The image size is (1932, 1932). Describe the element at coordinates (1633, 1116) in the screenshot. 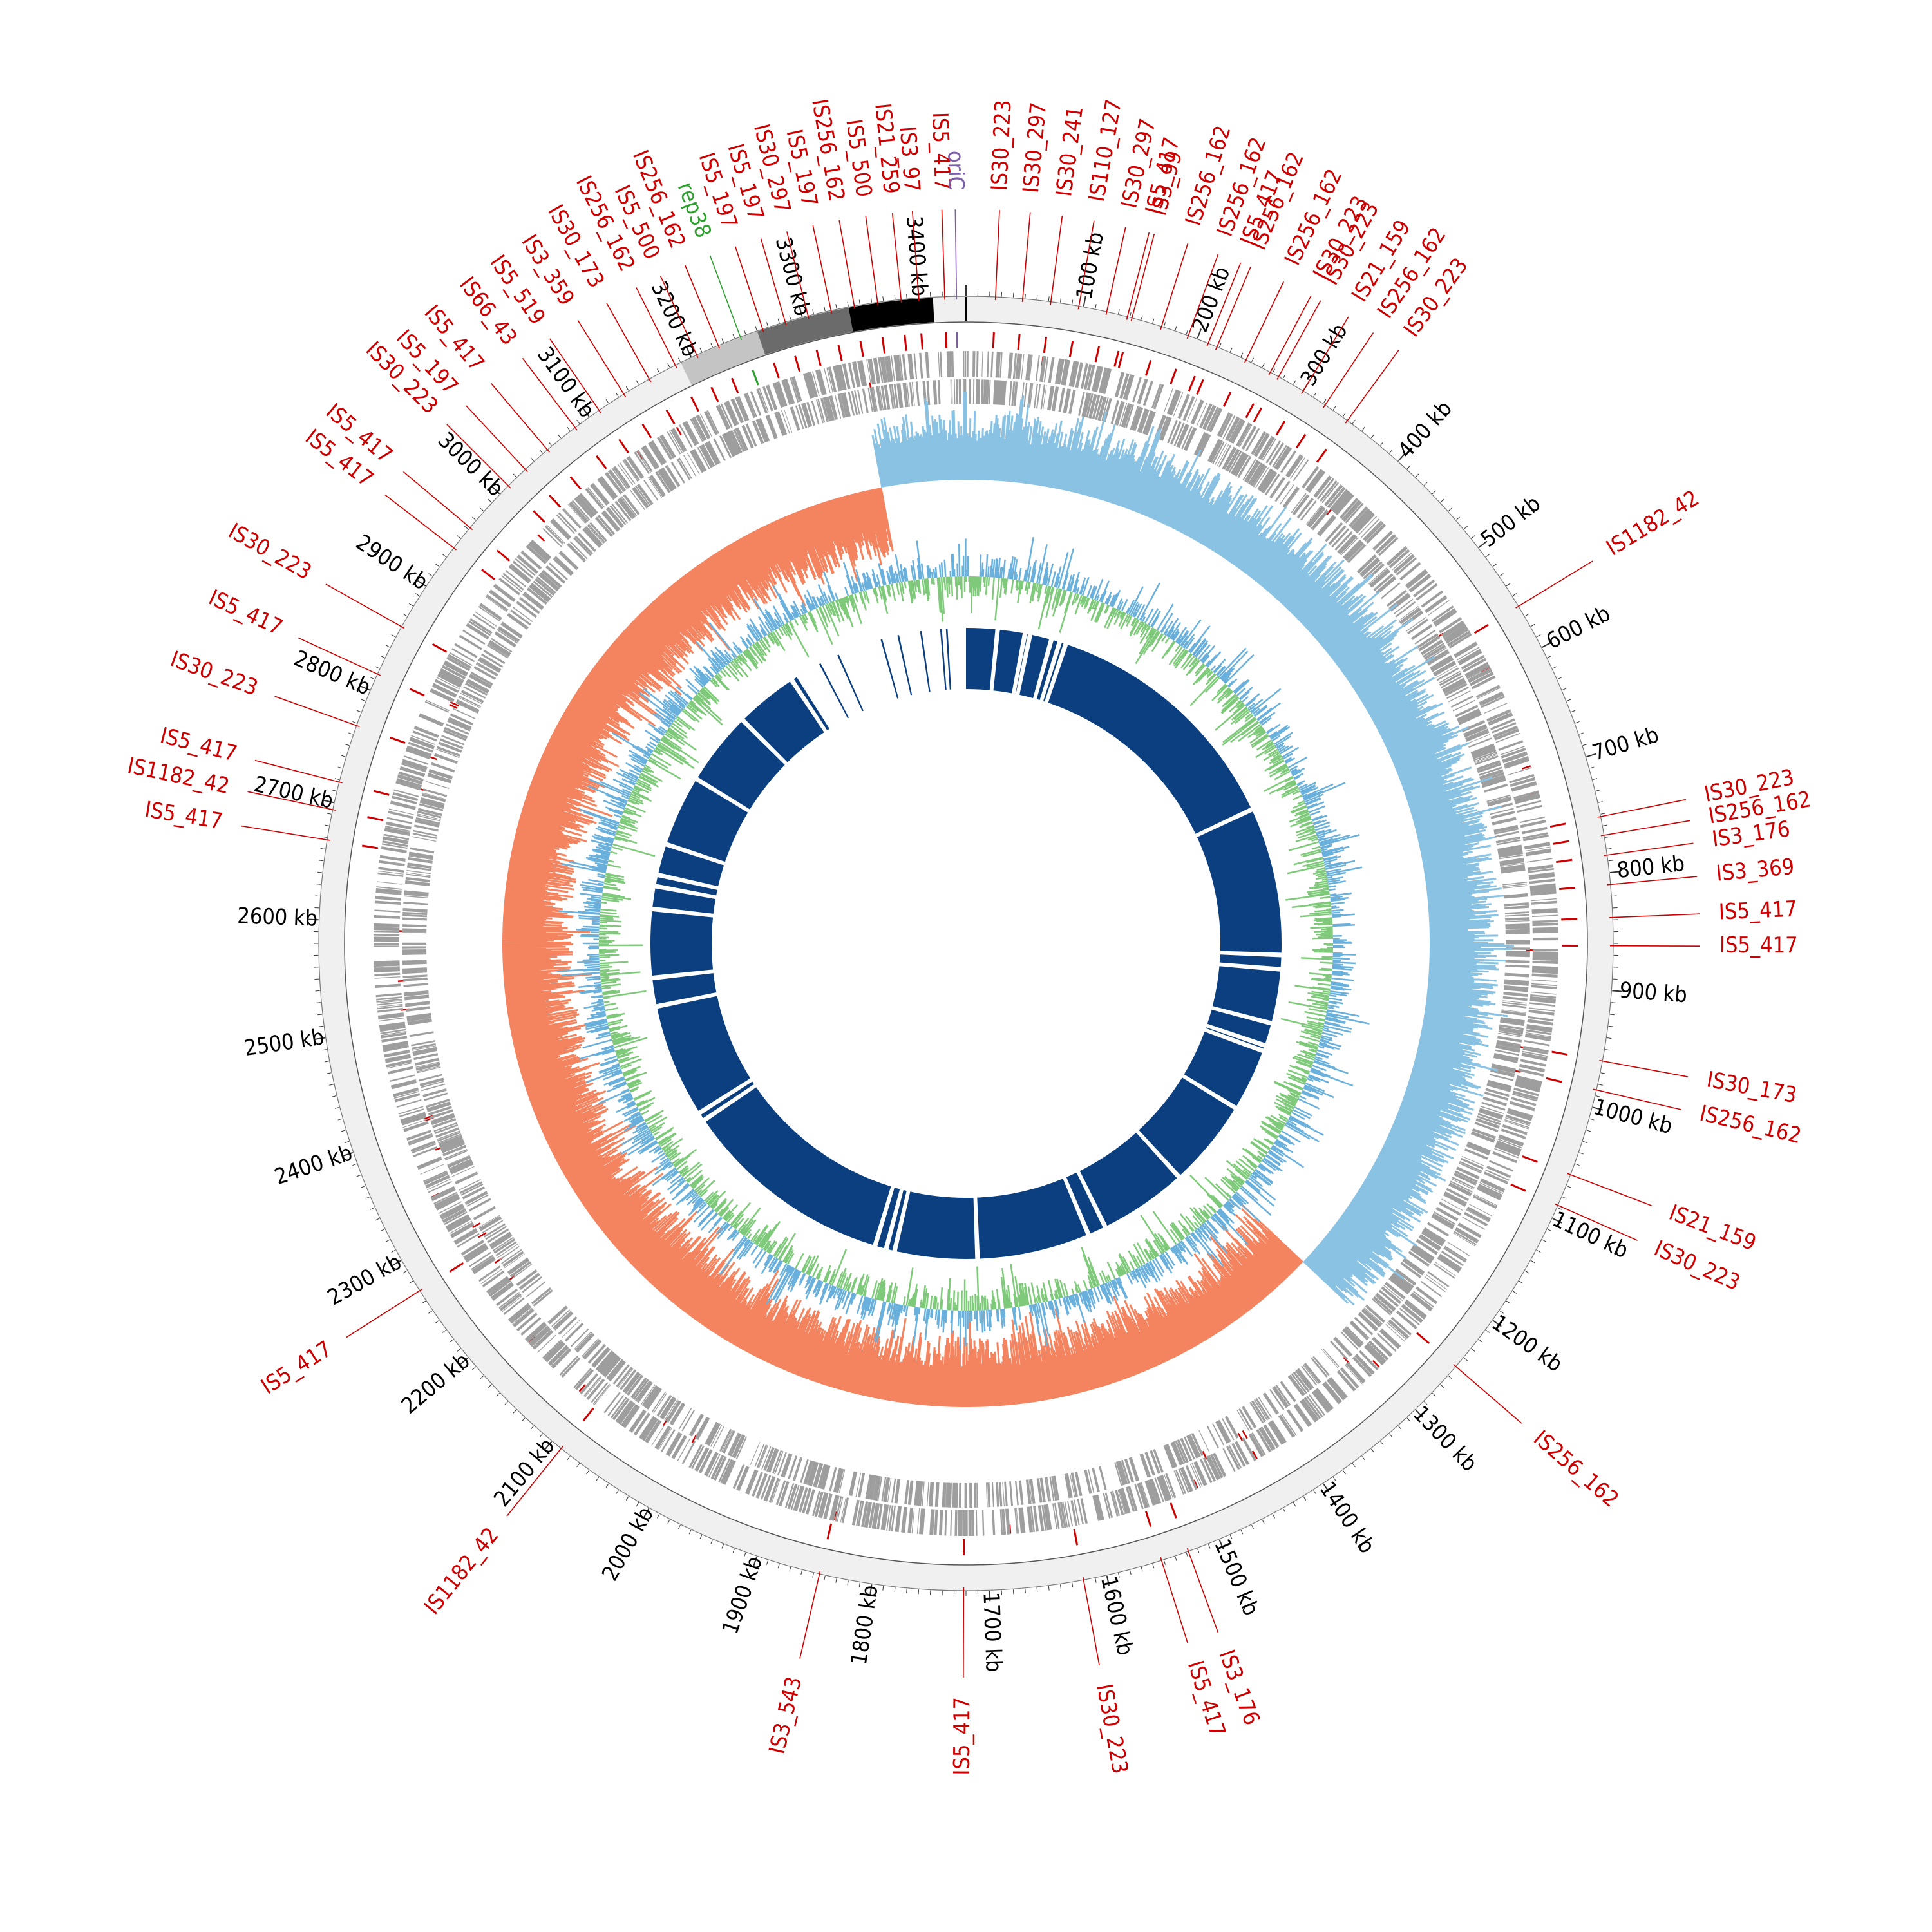

I see `tick-label: 1000 kb` at that location.